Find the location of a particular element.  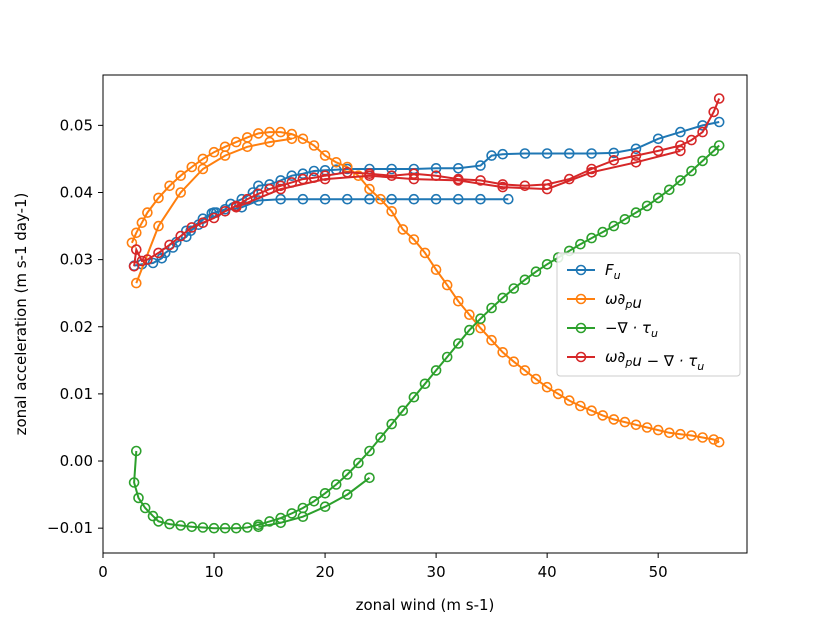

x-tick-label: 40 is located at coordinates (547, 572).